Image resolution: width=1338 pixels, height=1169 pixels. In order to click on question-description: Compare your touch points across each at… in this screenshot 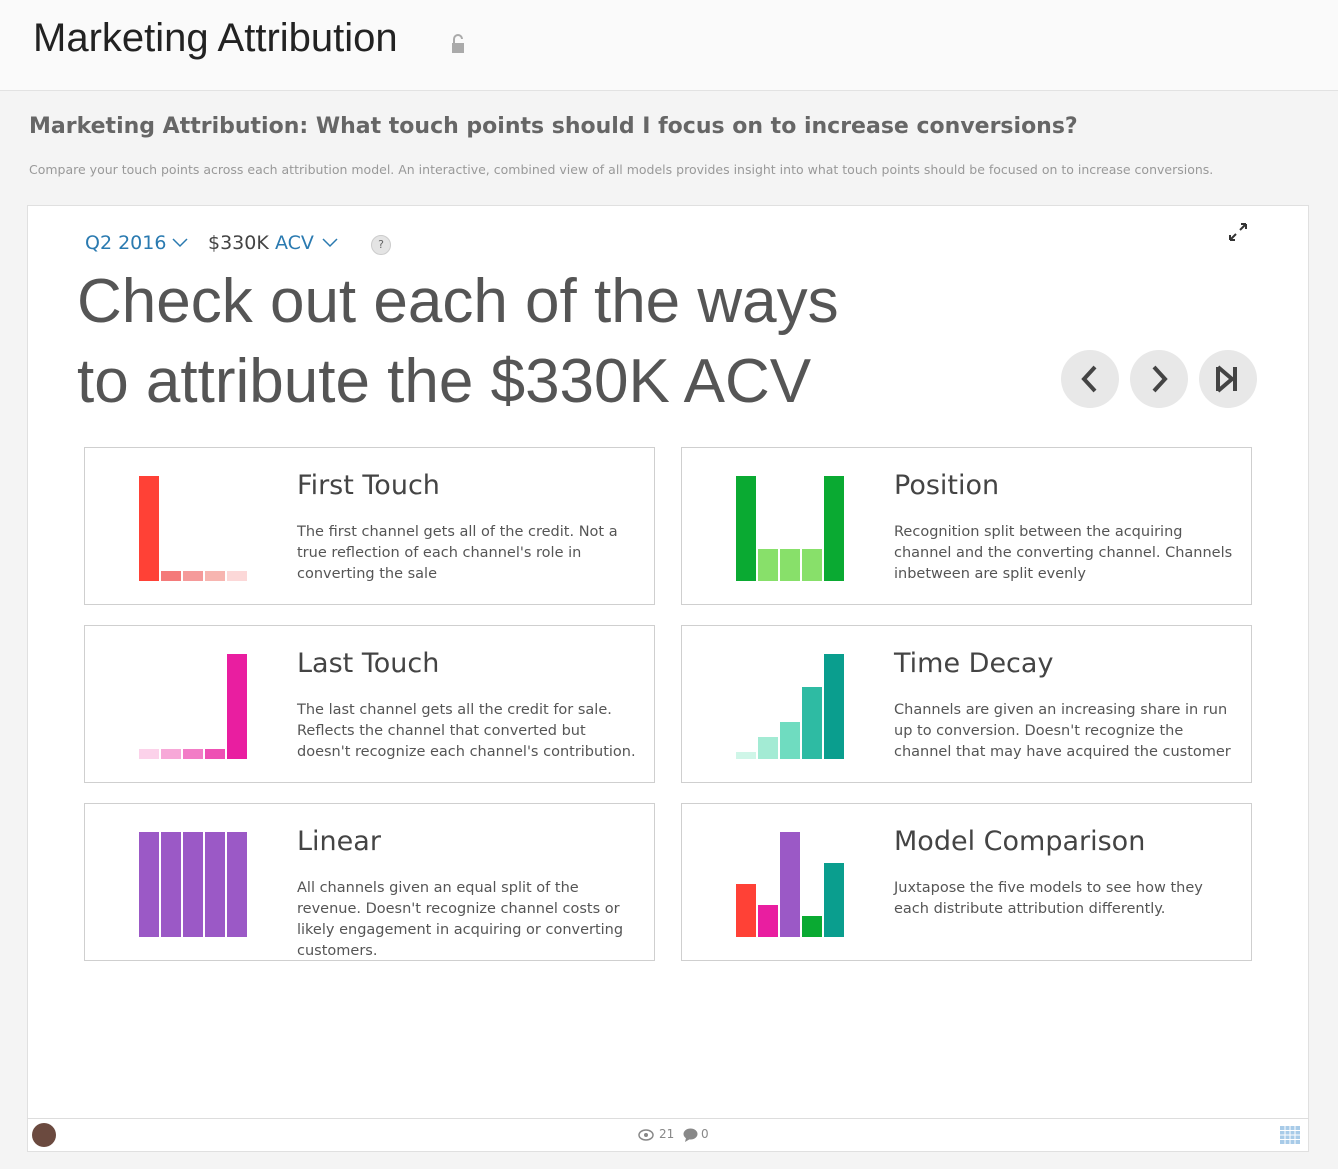, I will do `click(621, 169)`.